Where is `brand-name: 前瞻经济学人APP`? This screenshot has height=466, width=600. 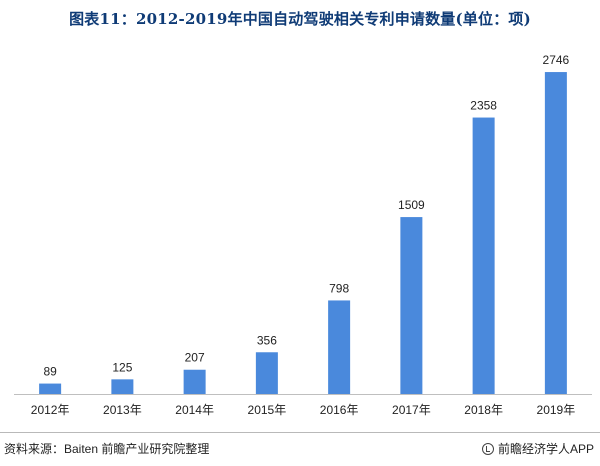 brand-name: 前瞻经济学人APP is located at coordinates (545, 449).